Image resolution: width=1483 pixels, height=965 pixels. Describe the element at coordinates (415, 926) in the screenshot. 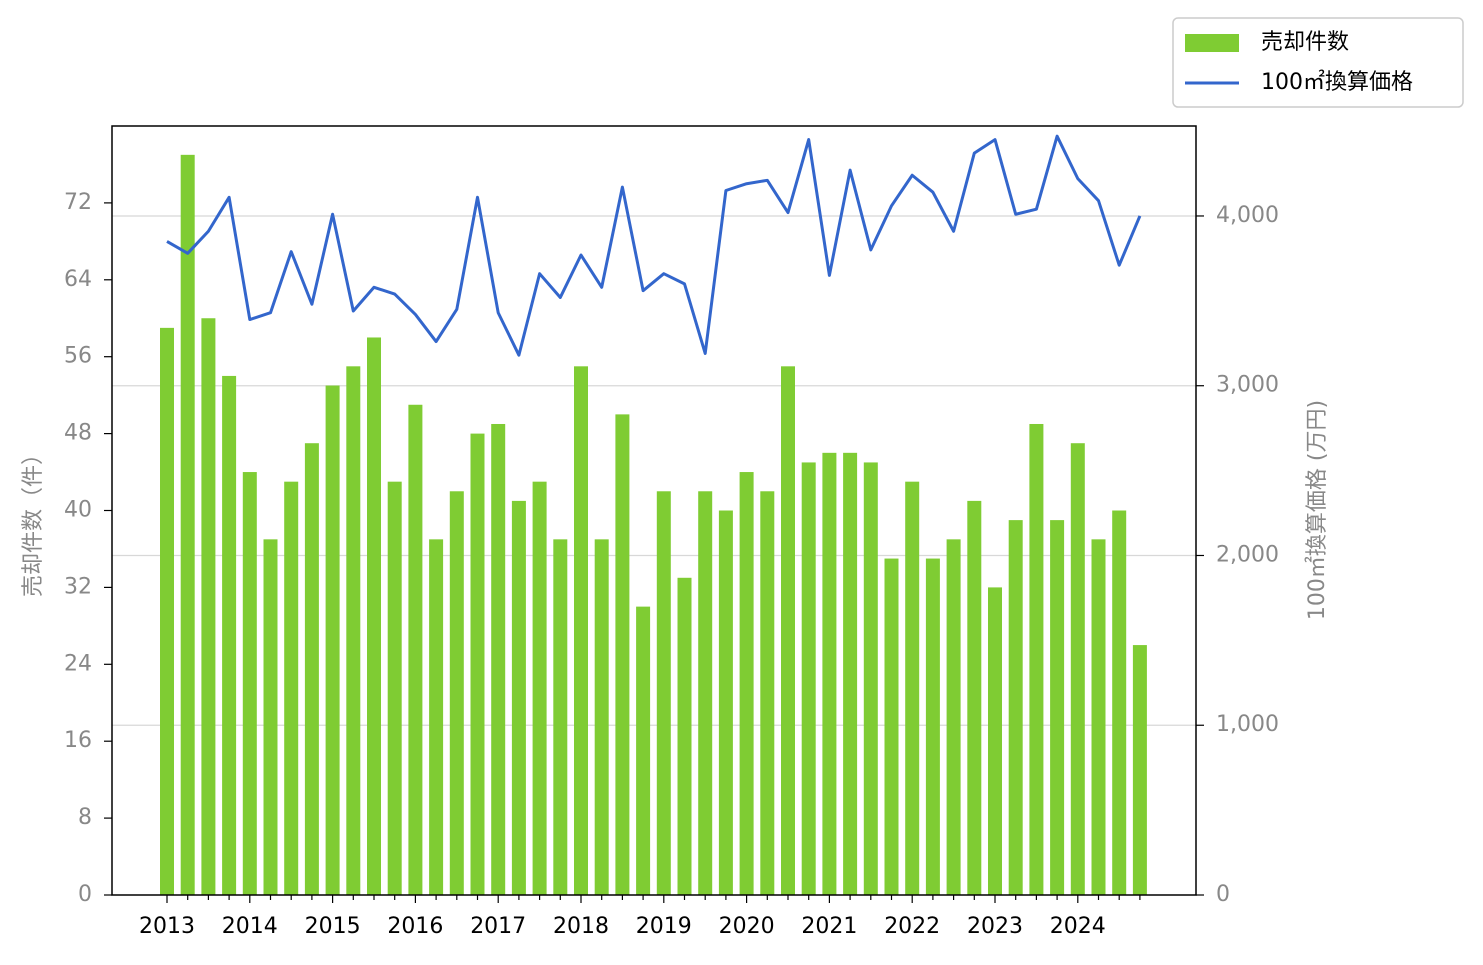

I see `x-tick-label: 2016` at that location.